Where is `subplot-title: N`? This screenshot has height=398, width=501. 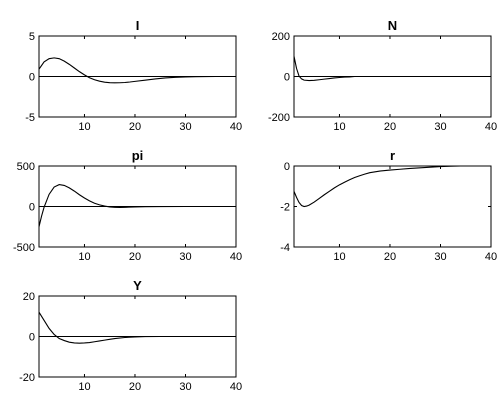 subplot-title: N is located at coordinates (392, 25).